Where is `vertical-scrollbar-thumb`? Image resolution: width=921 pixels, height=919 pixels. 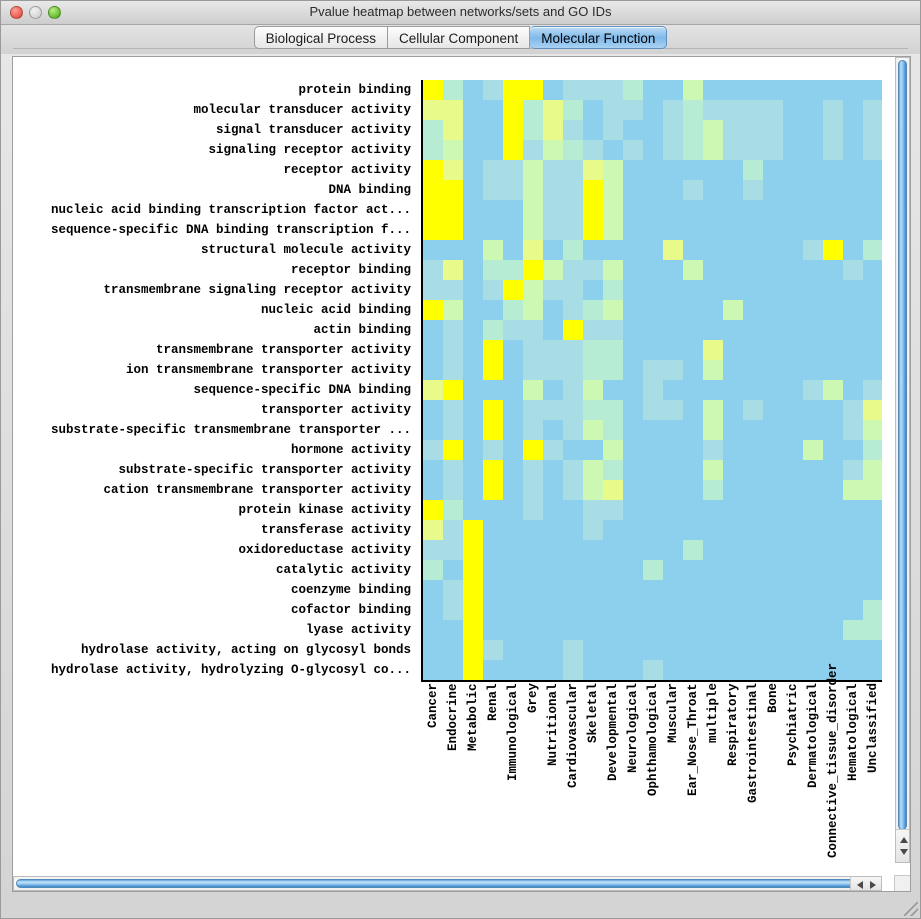
vertical-scrollbar-thumb is located at coordinates (902, 445).